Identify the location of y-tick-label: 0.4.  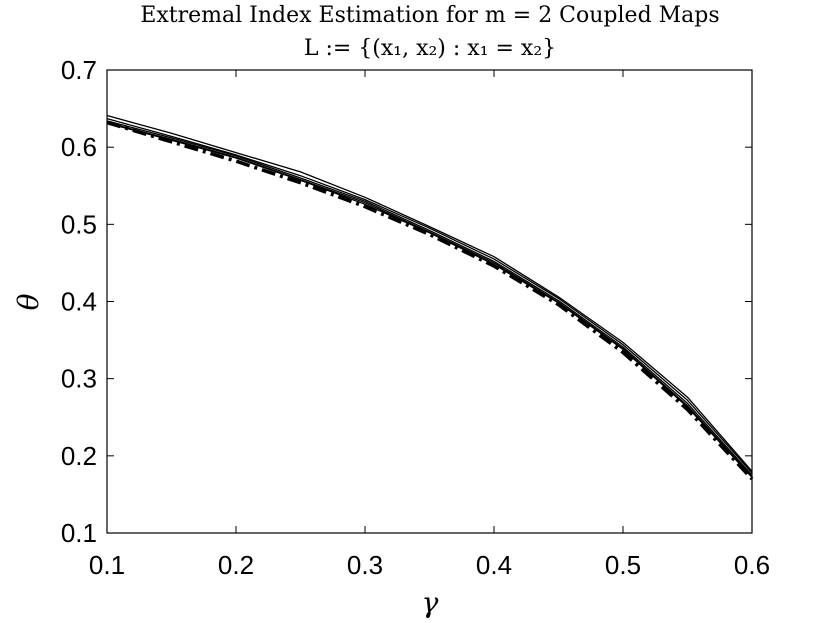
(79, 302).